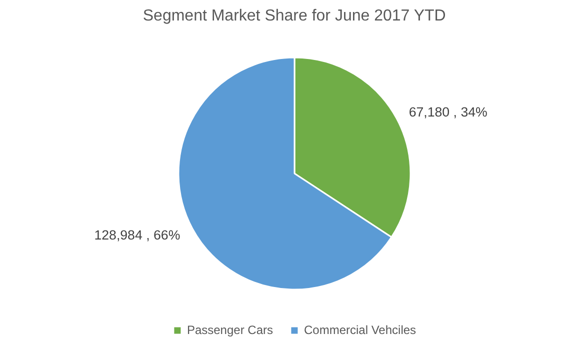 This screenshot has width=588, height=350. I want to click on data-label: 128,984 , 66%, so click(137, 235).